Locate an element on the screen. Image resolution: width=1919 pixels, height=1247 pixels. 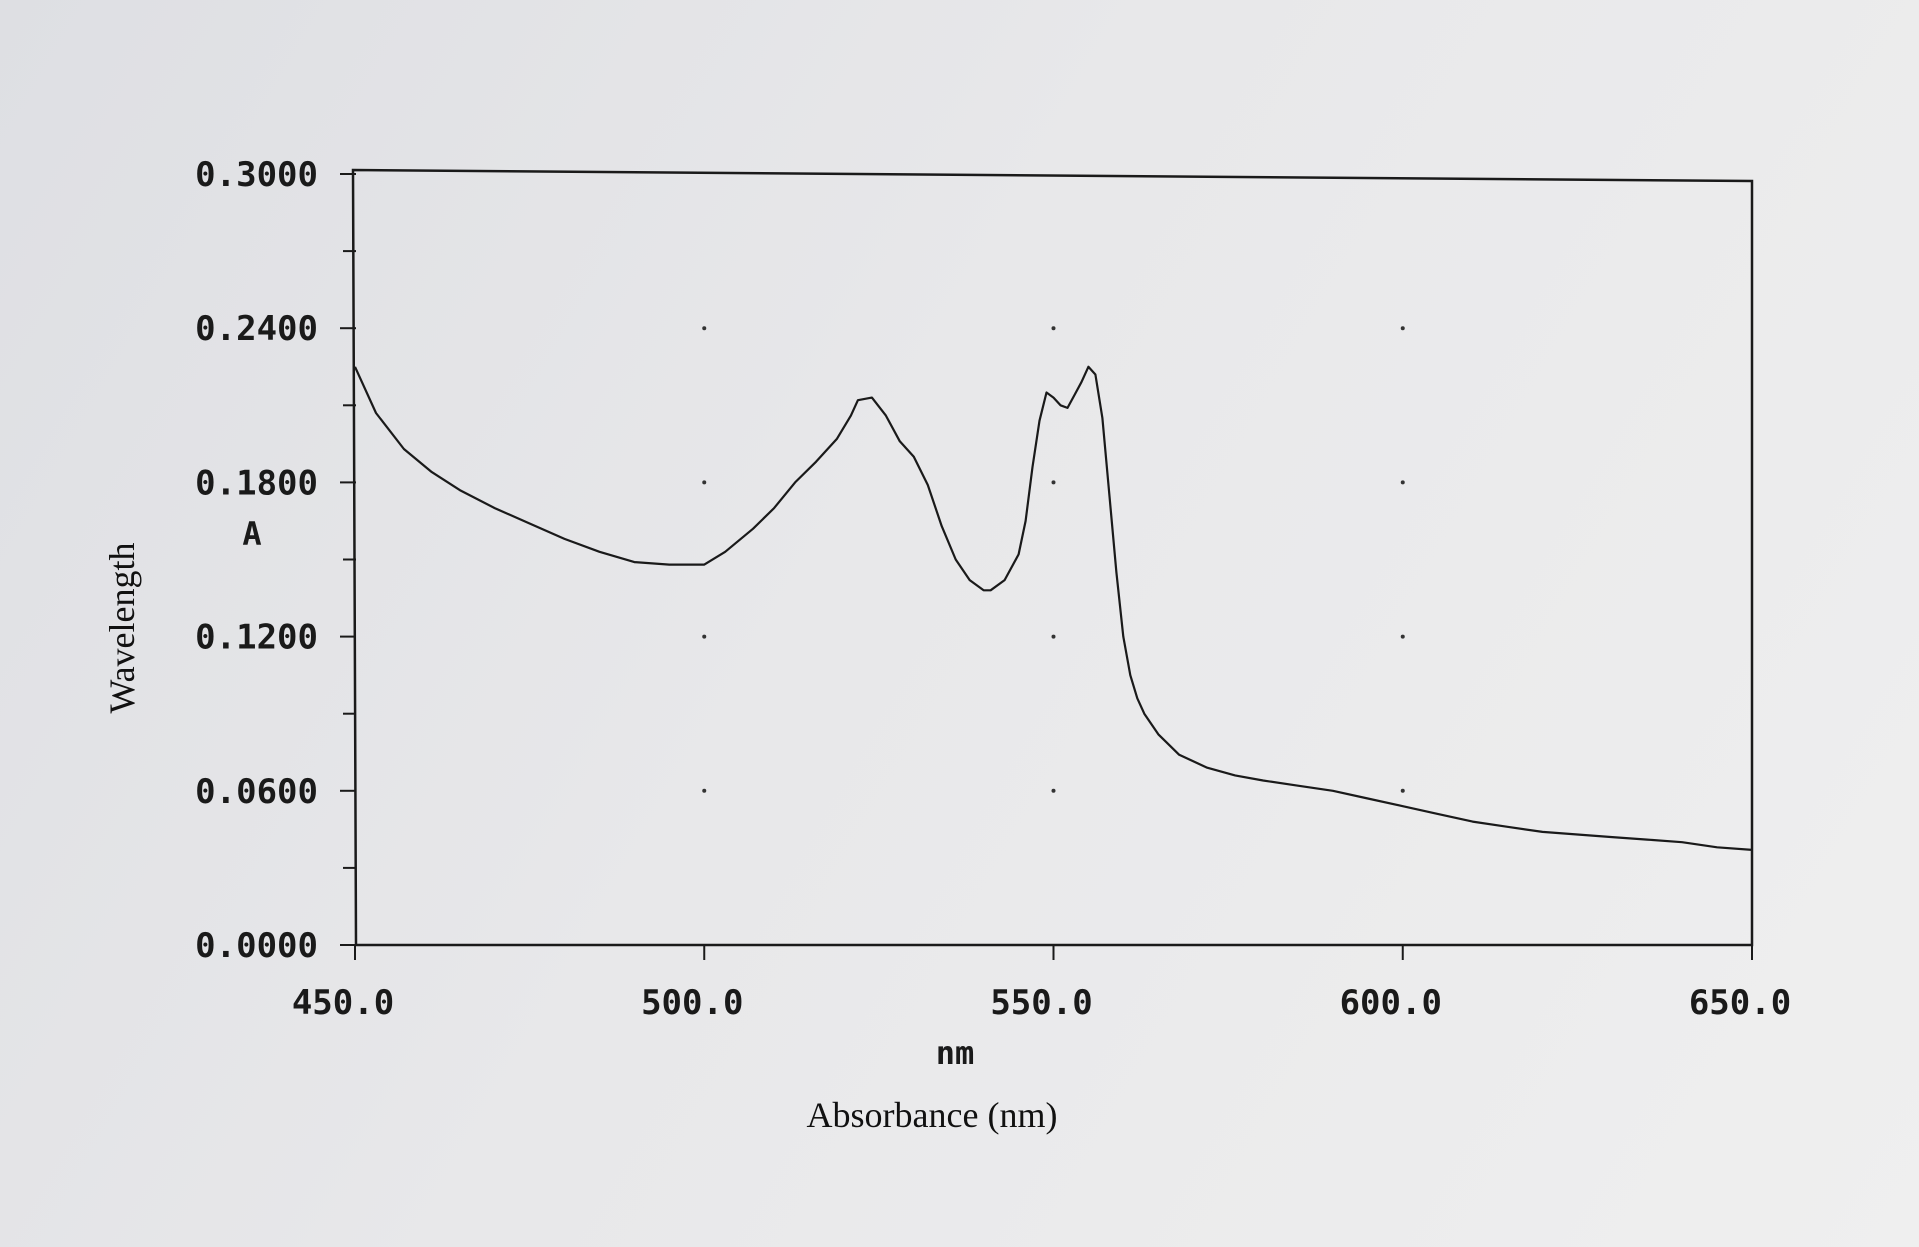
y-tick-label: 0.1200 is located at coordinates (256, 638).